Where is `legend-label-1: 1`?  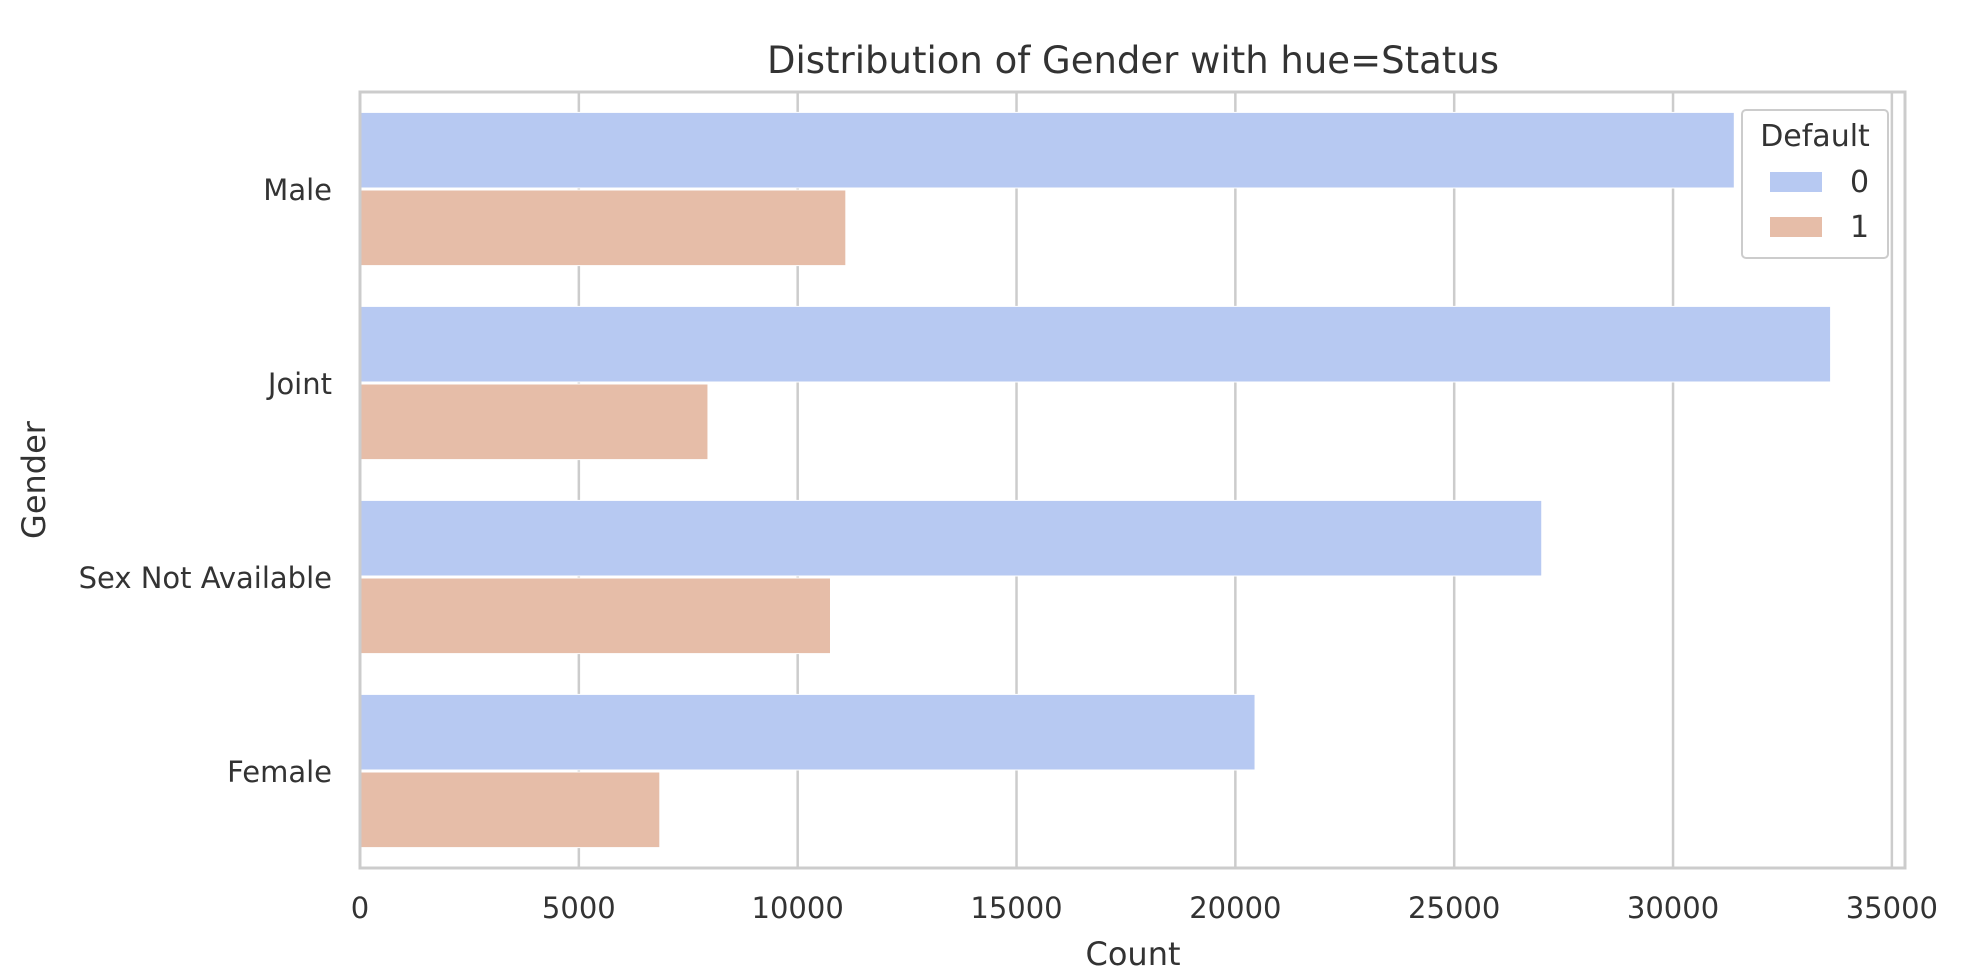
legend-label-1: 1 is located at coordinates (1859, 227).